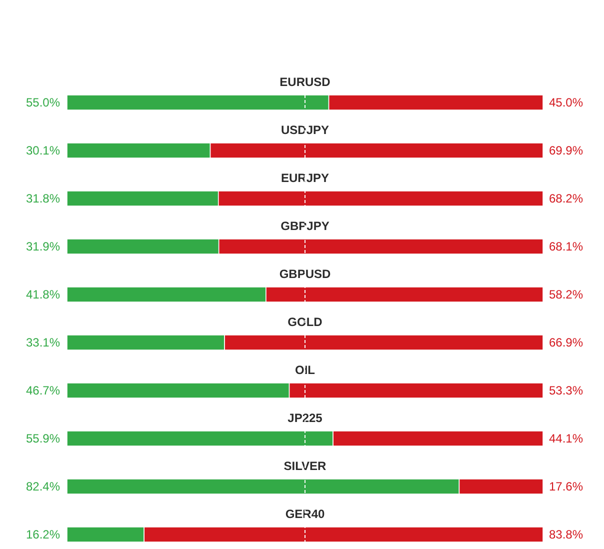 The width and height of the screenshot is (604, 549). Describe the element at coordinates (305, 82) in the screenshot. I see `y-tick-label: EURUSD` at that location.